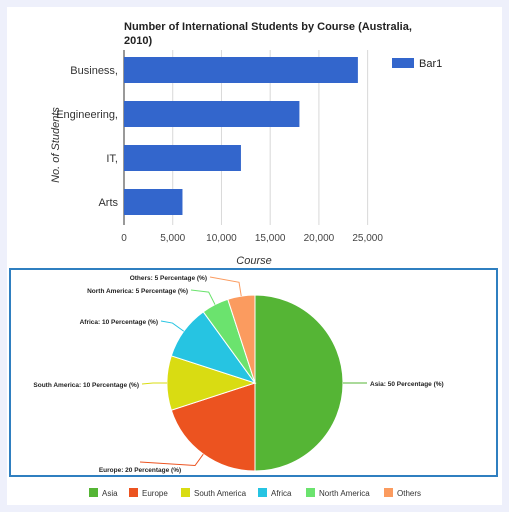  Describe the element at coordinates (221, 238) in the screenshot. I see `bar-x-tick-label: 10,000` at that location.